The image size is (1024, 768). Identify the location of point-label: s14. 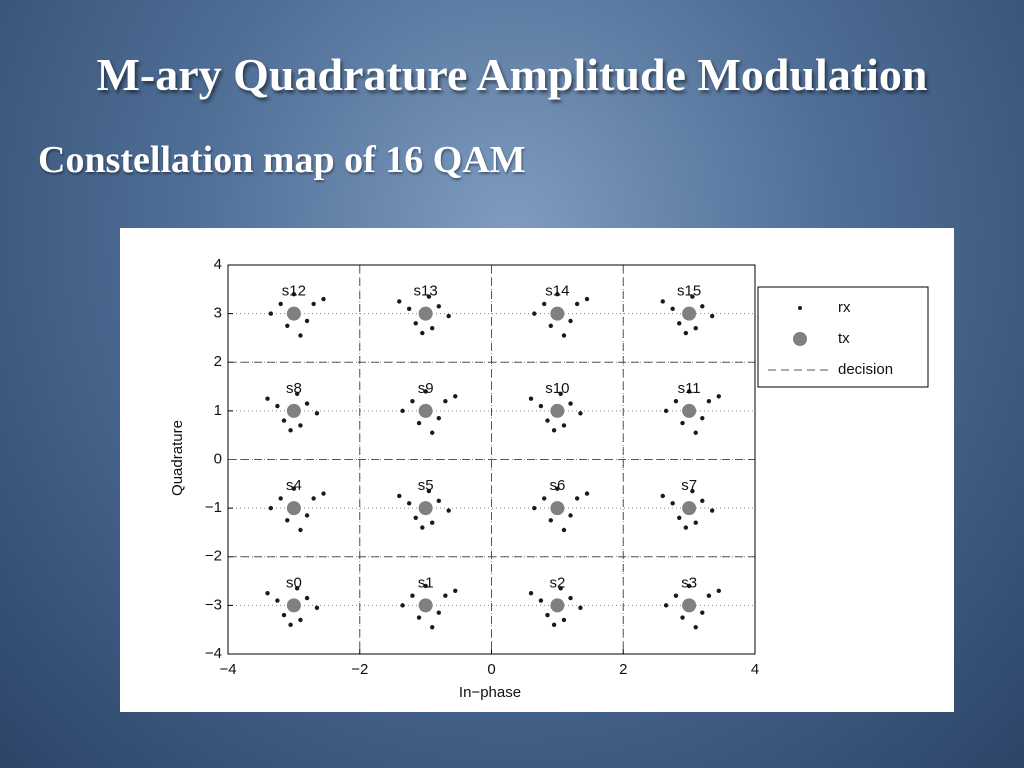
(557, 291).